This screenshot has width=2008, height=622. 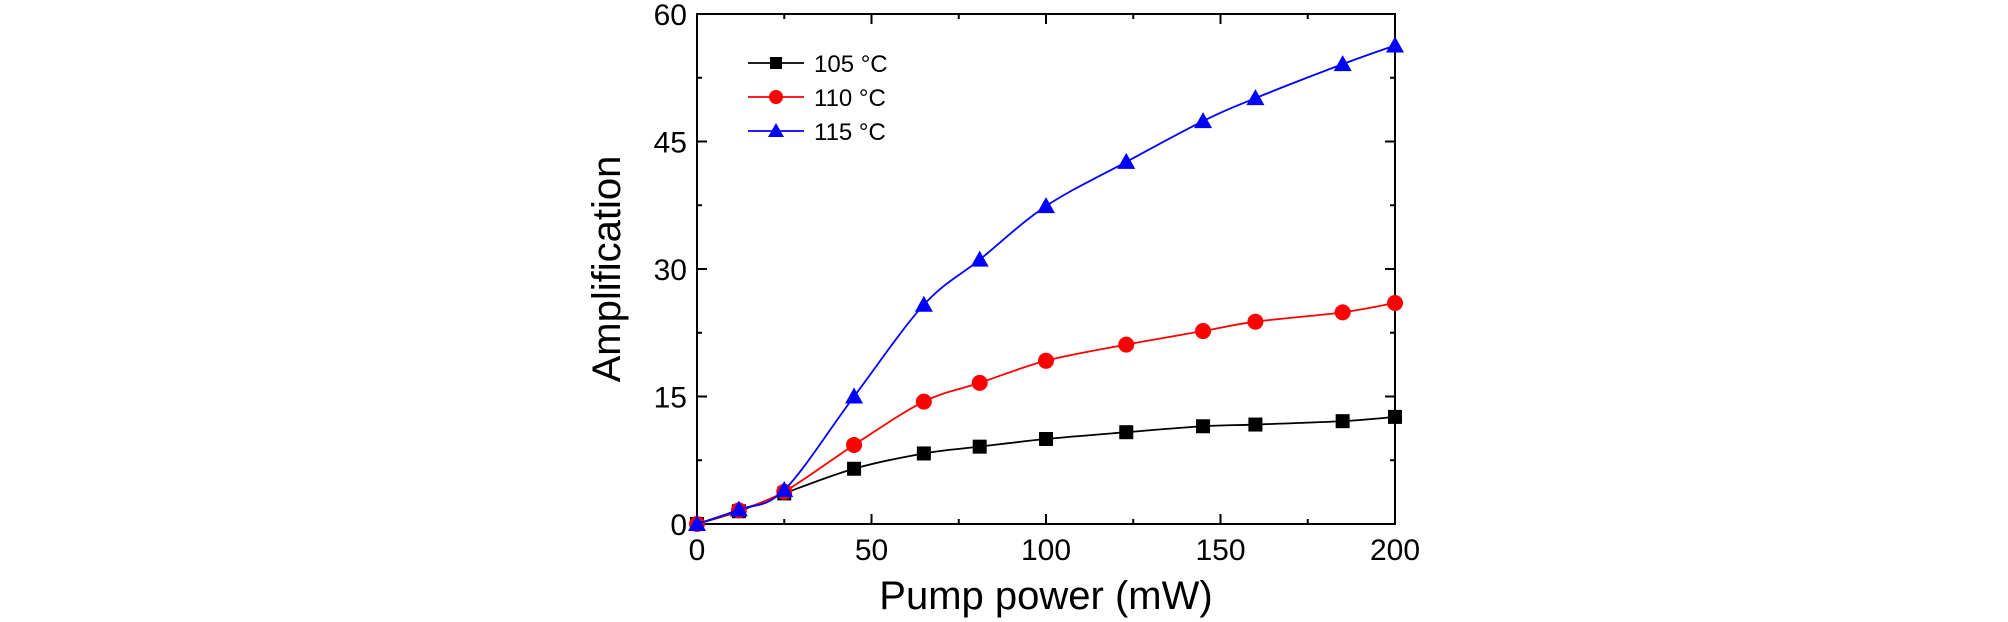 I want to click on y-tick-label: 15, so click(x=670, y=398).